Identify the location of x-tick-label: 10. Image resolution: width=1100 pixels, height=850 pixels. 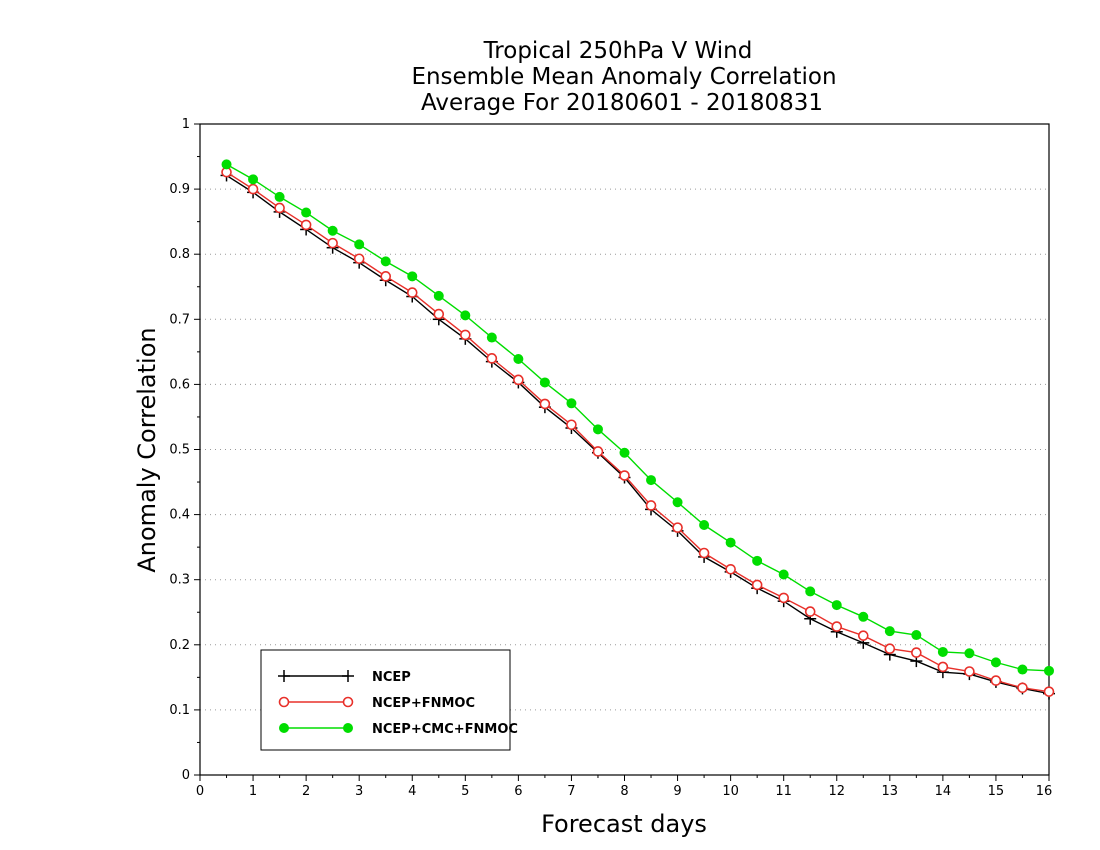
(730, 791).